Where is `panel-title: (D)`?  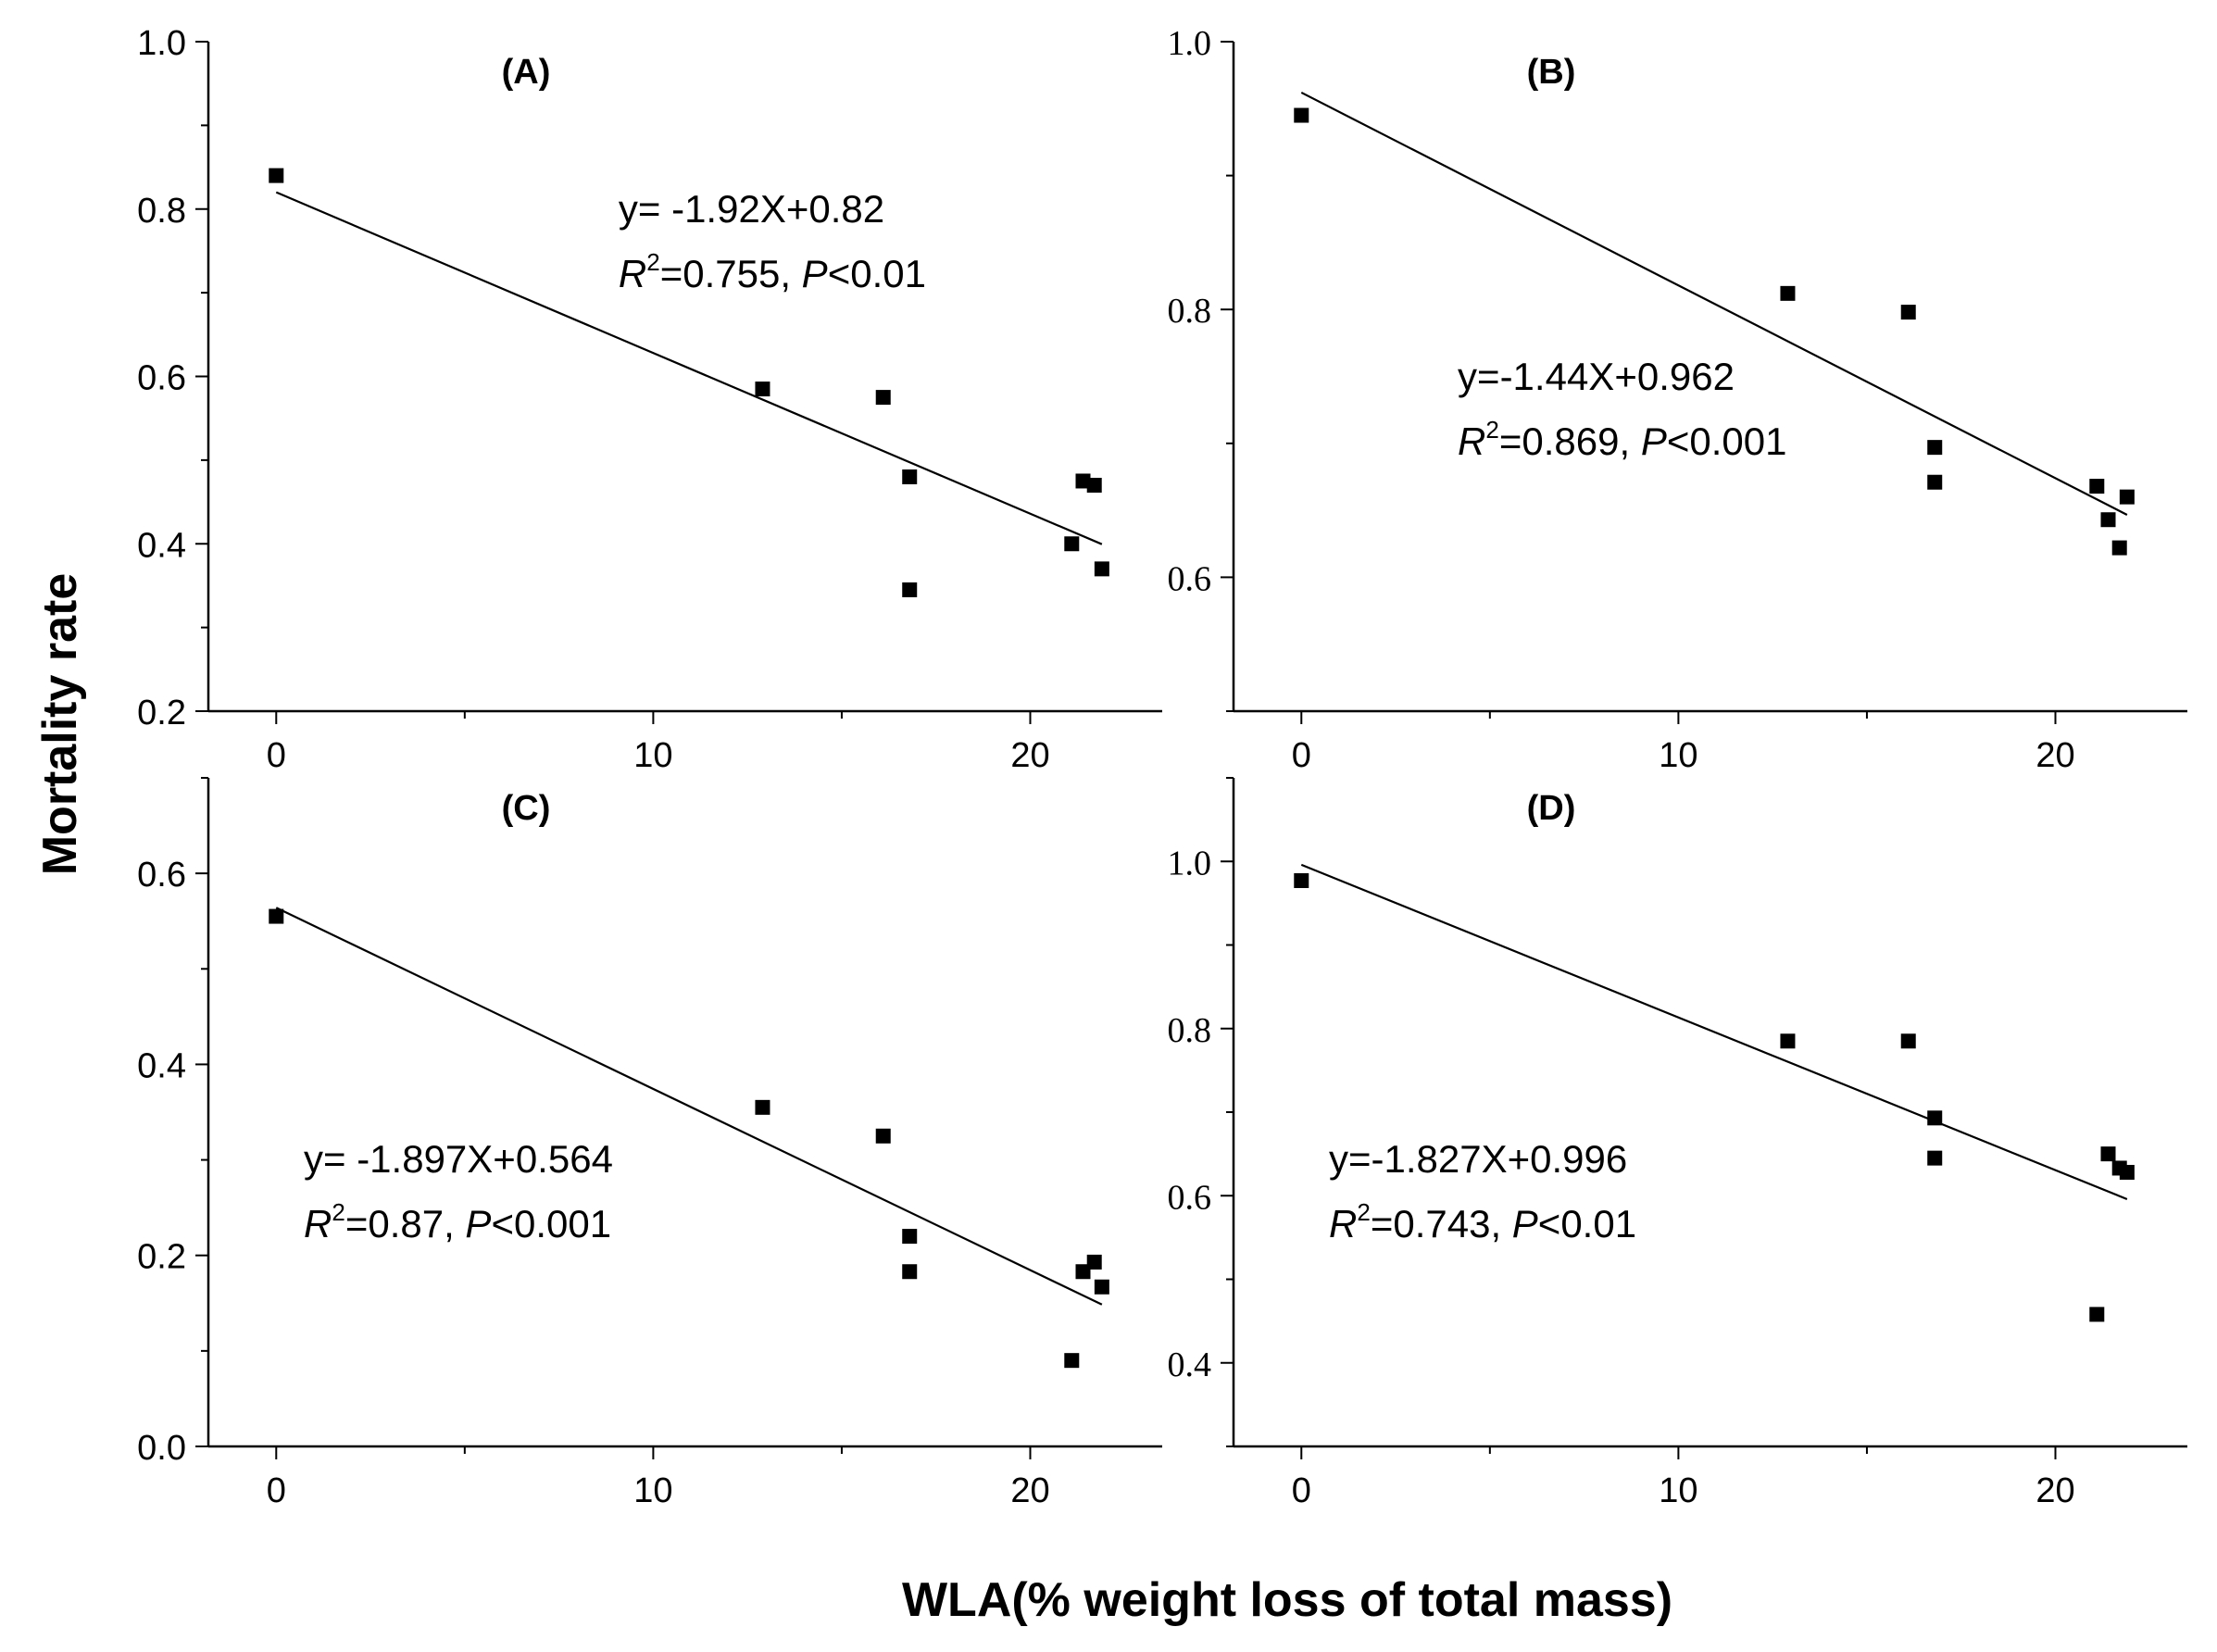 panel-title: (D) is located at coordinates (1551, 808).